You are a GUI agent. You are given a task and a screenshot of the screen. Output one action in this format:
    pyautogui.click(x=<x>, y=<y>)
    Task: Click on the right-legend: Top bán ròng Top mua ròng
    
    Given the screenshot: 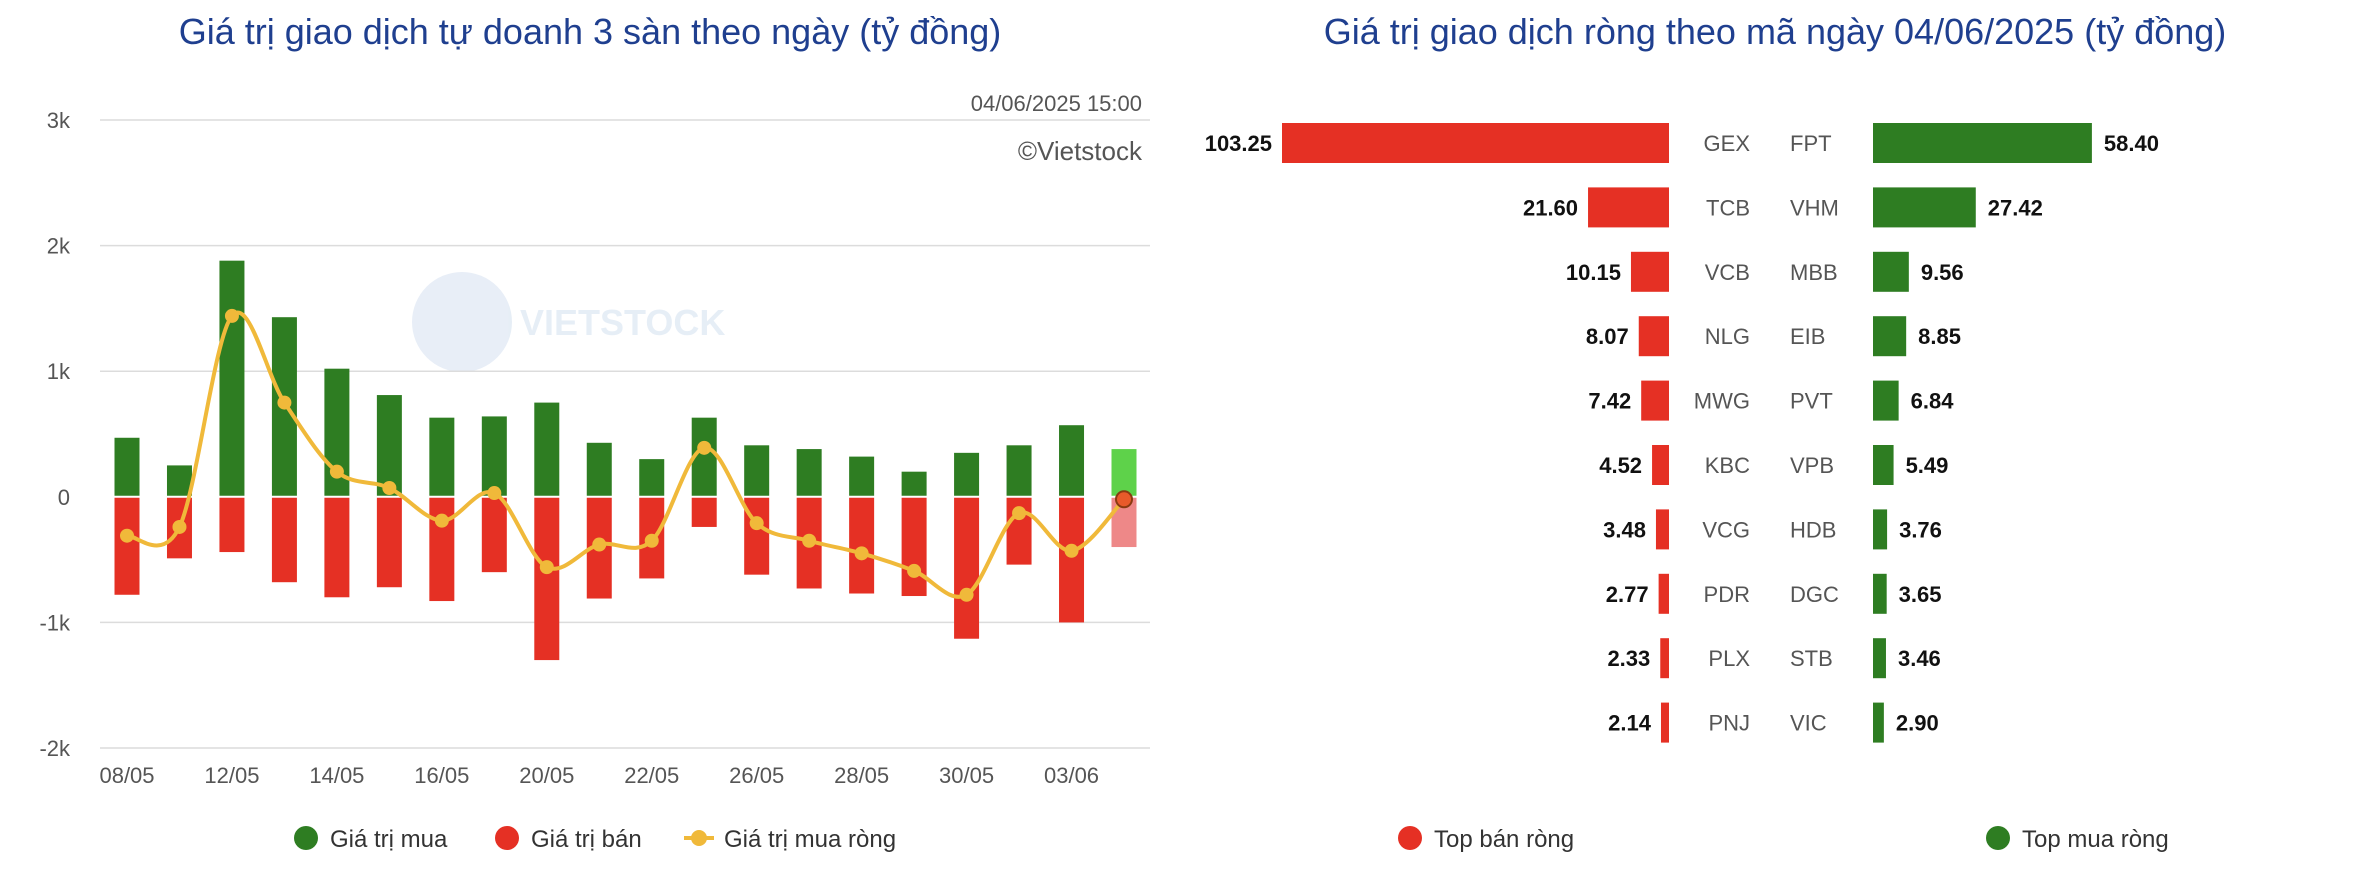 What is the action you would take?
    pyautogui.click(x=1783, y=839)
    